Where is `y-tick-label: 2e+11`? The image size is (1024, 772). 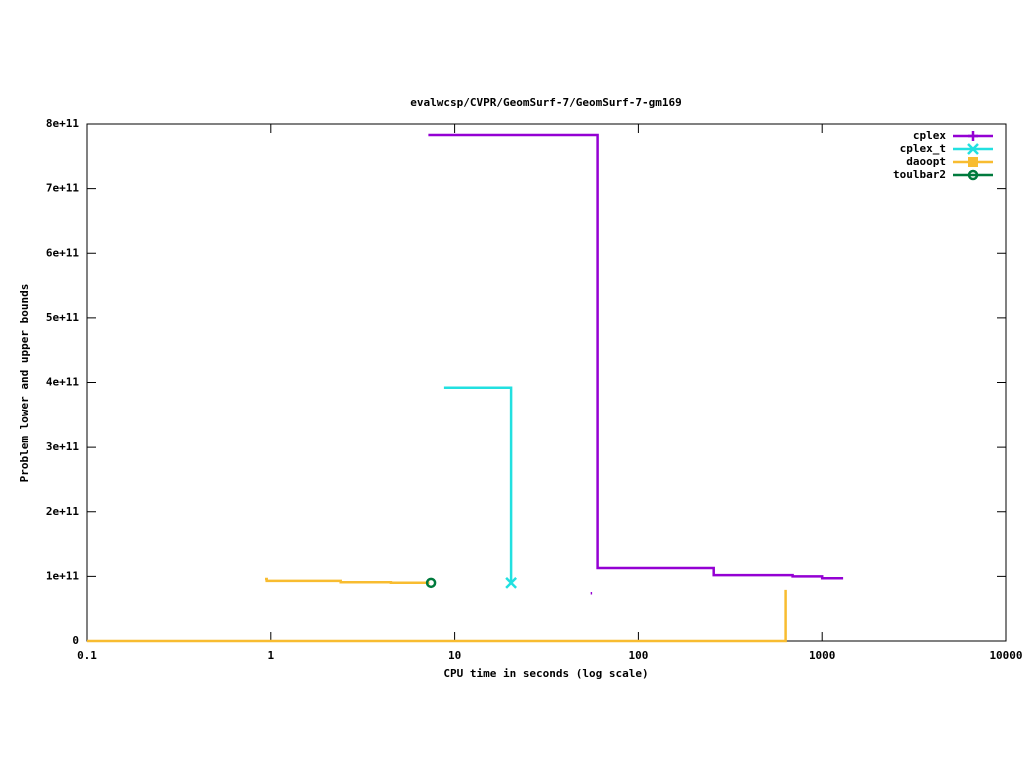 y-tick-label: 2e+11 is located at coordinates (62, 511).